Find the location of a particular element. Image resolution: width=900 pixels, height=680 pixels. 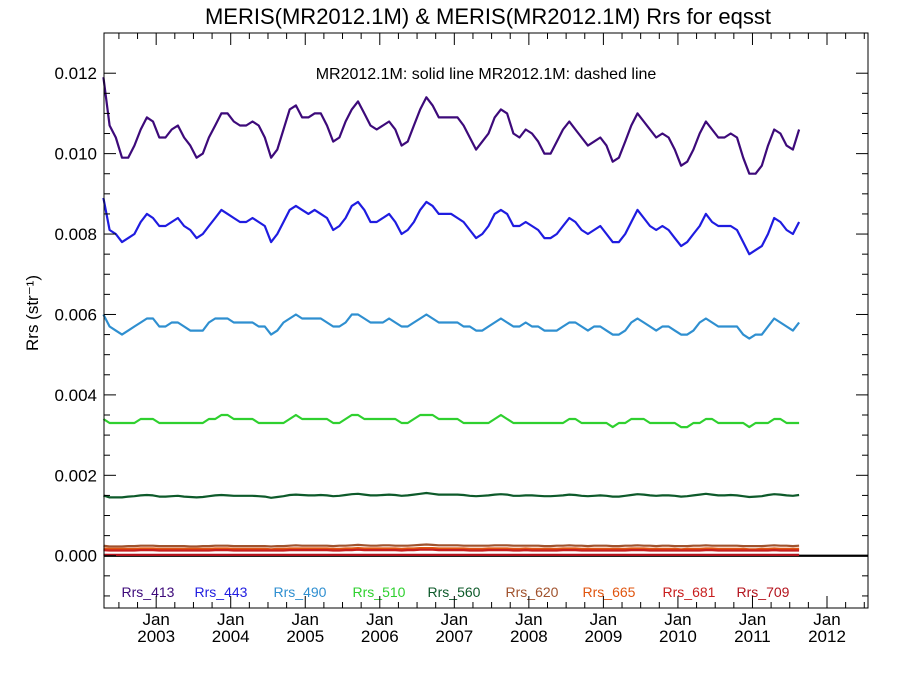

x-tick-label-year: 2005 is located at coordinates (305, 636).